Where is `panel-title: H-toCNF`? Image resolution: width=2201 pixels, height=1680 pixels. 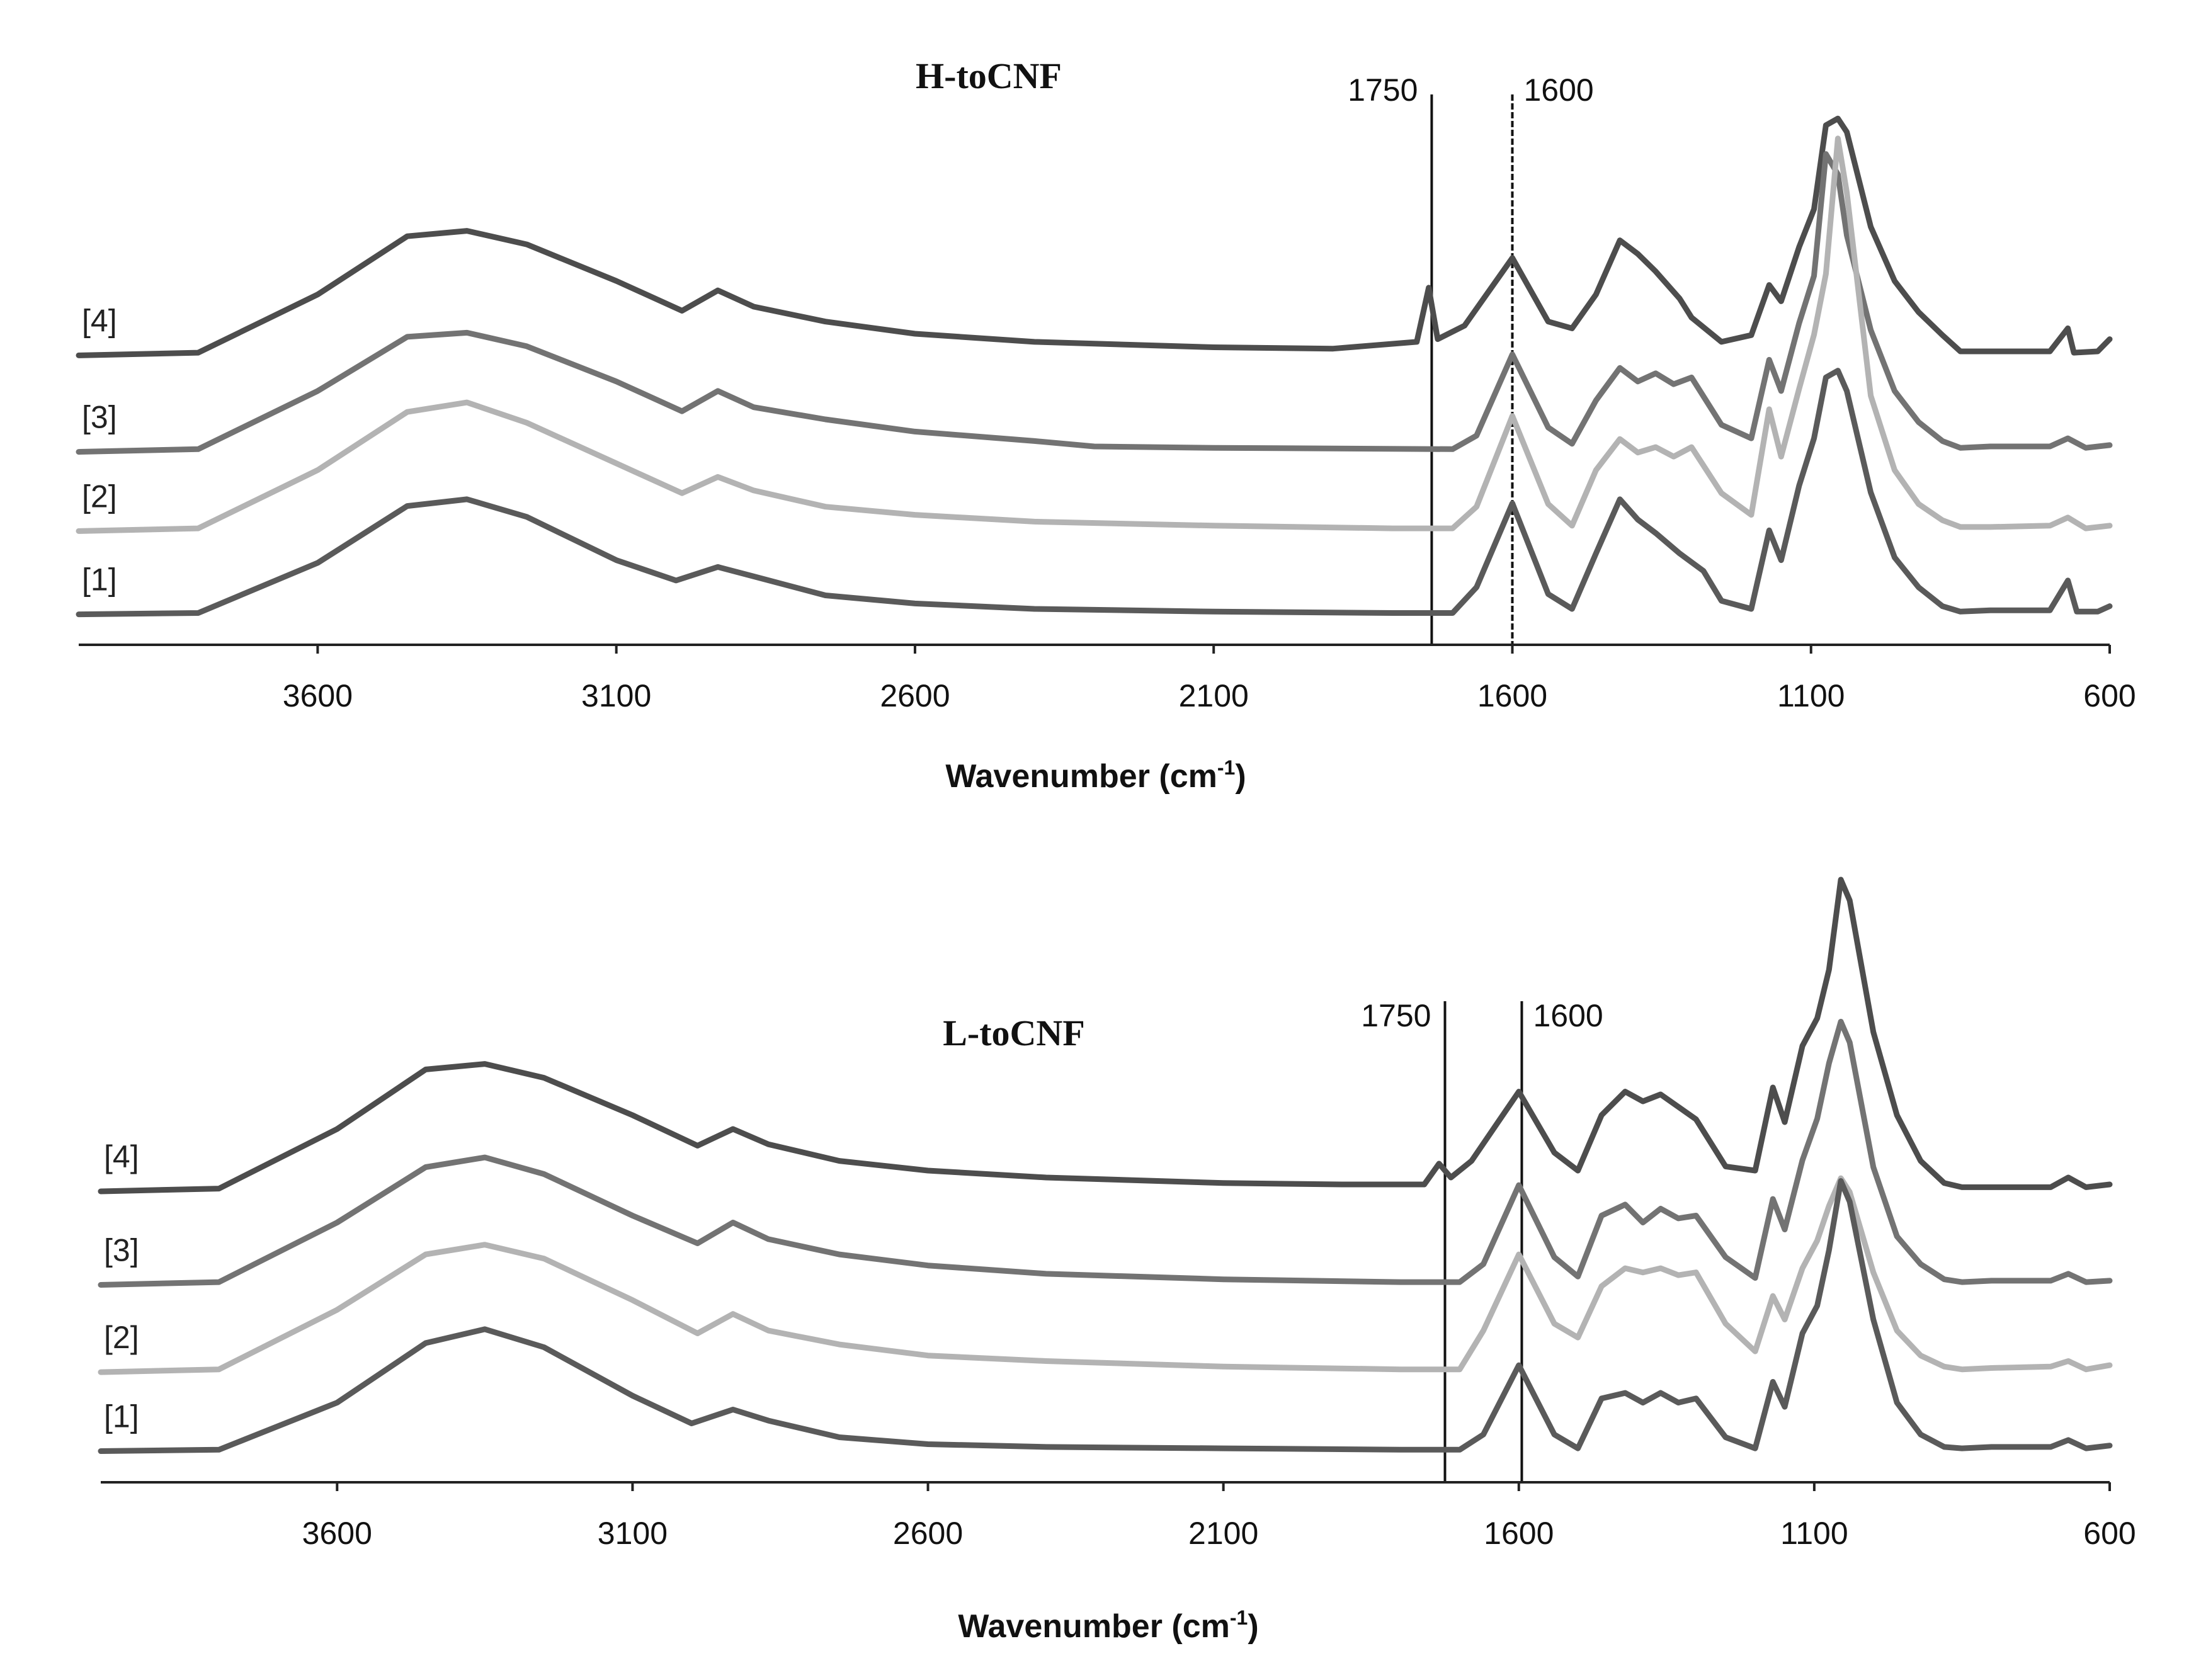 panel-title: H-toCNF is located at coordinates (989, 75).